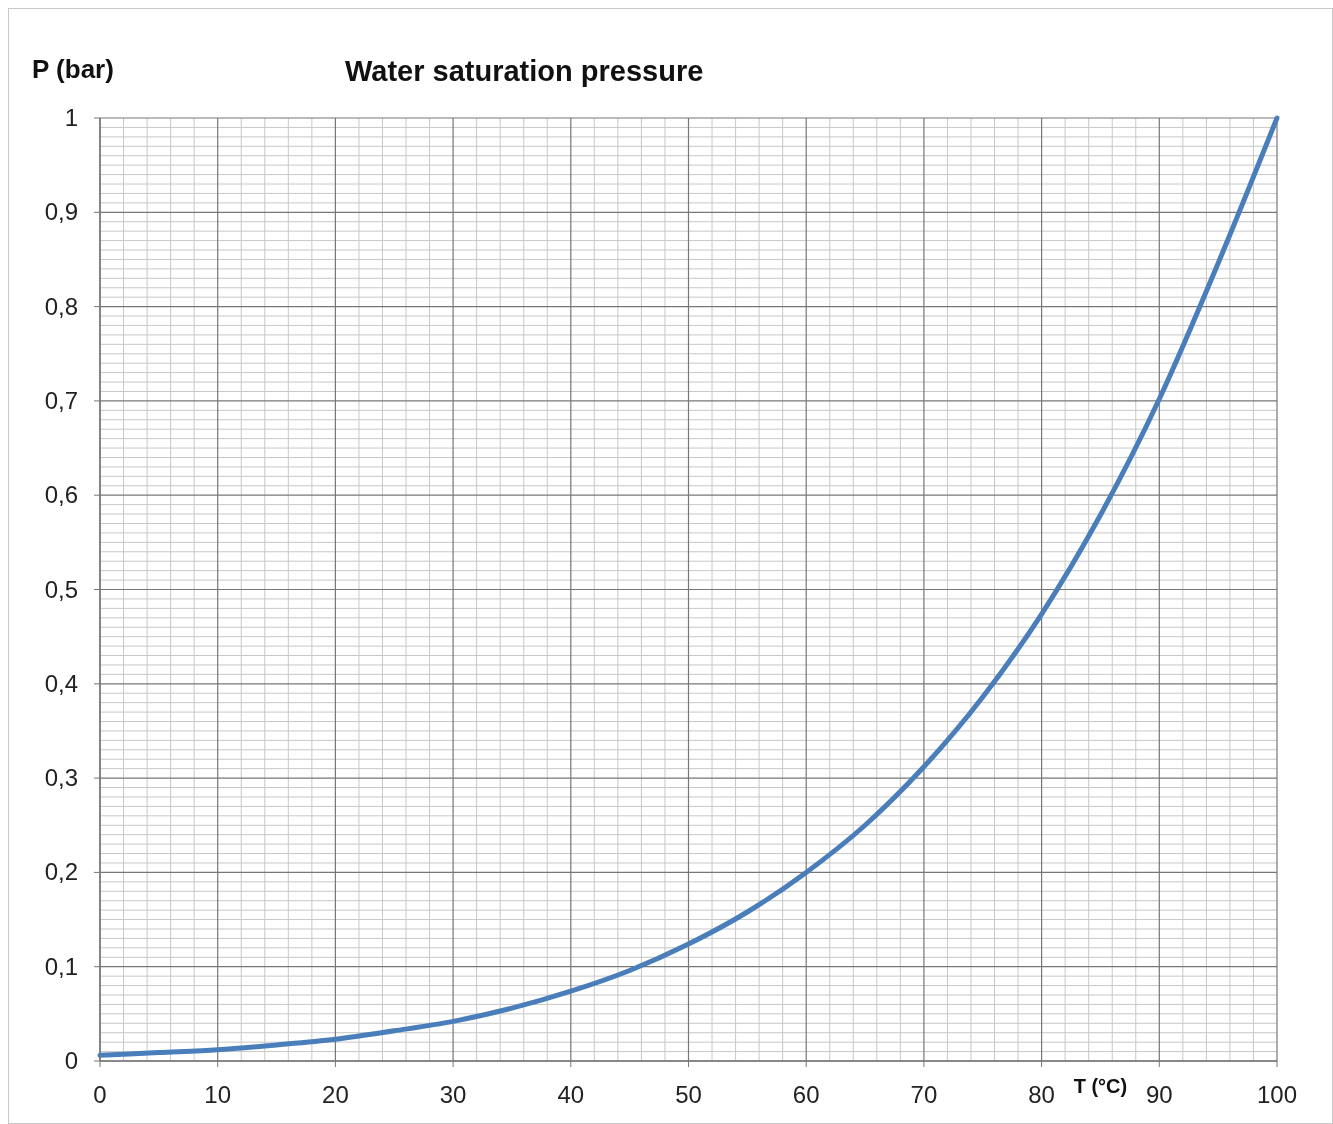  Describe the element at coordinates (688, 1094) in the screenshot. I see `x-tick-label: 50` at that location.